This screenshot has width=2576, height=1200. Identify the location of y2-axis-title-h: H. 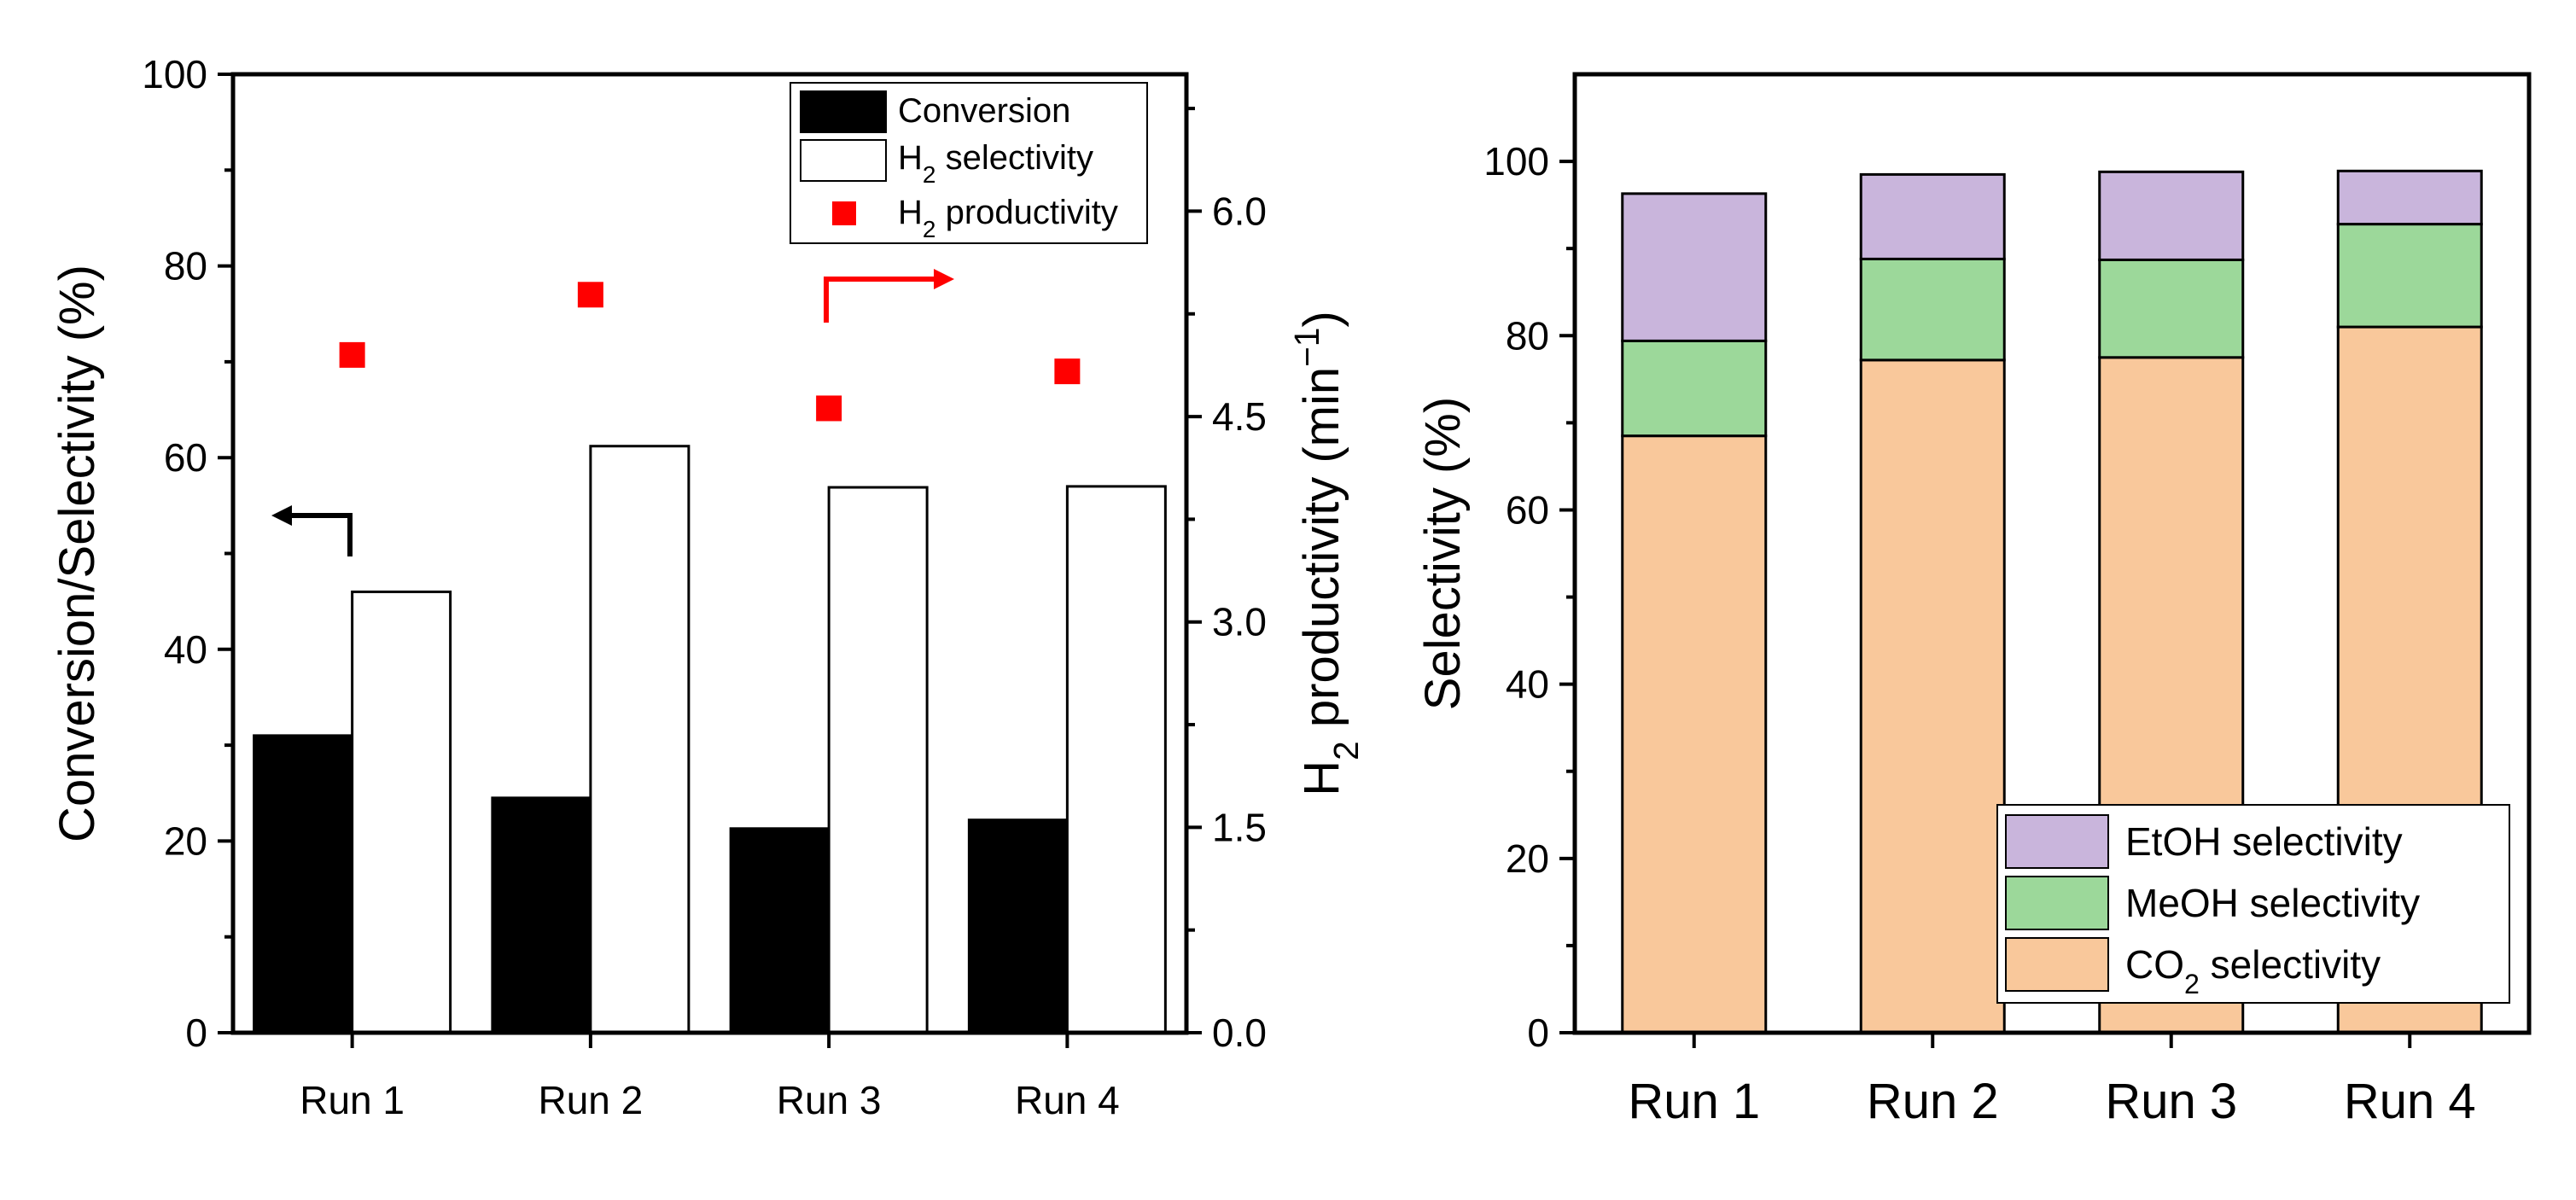
(1321, 778).